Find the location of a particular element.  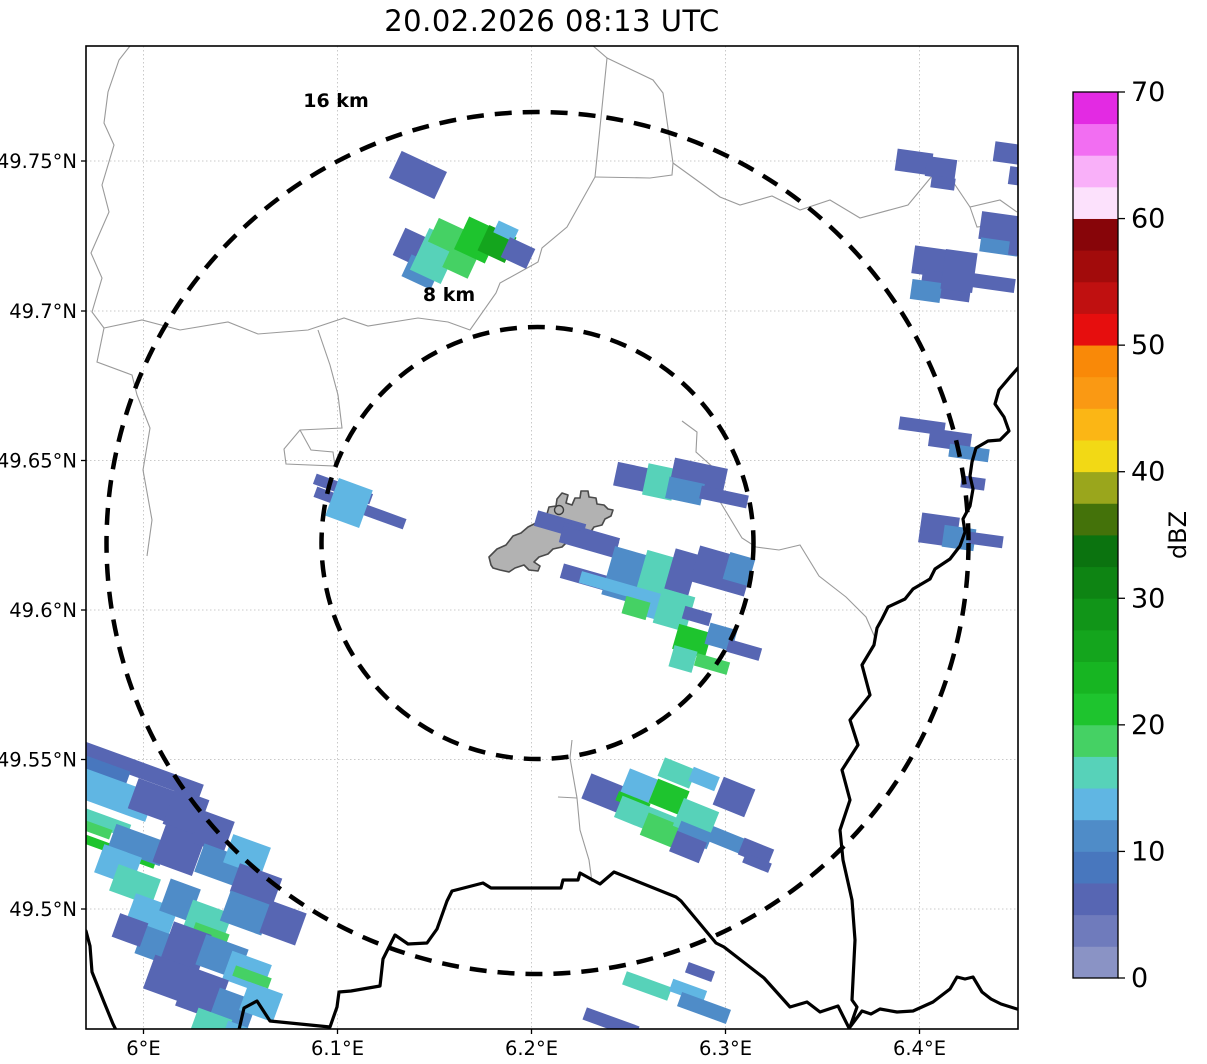

colorbar-tick-label: 20 is located at coordinates (1148, 725).